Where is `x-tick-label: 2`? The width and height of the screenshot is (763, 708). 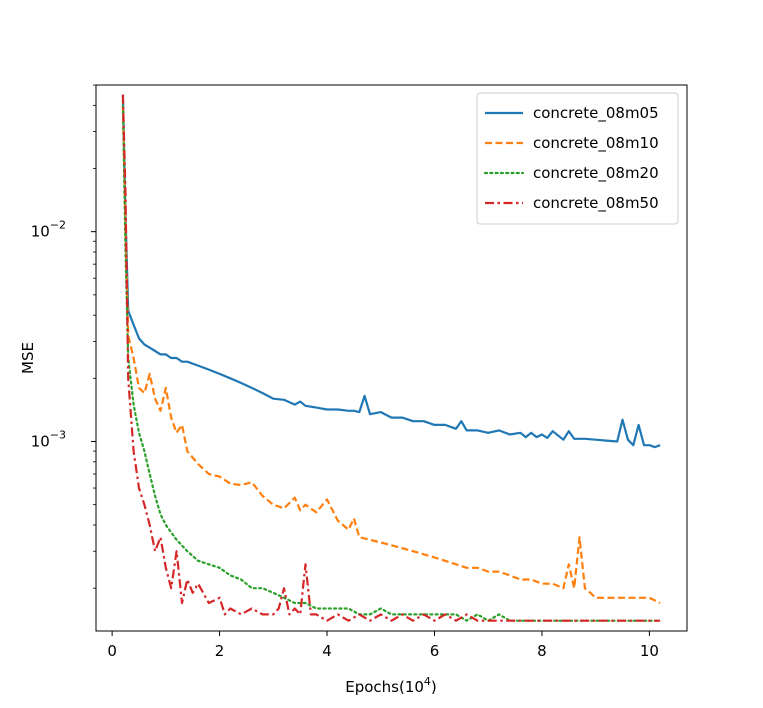
x-tick-label: 2 is located at coordinates (220, 651).